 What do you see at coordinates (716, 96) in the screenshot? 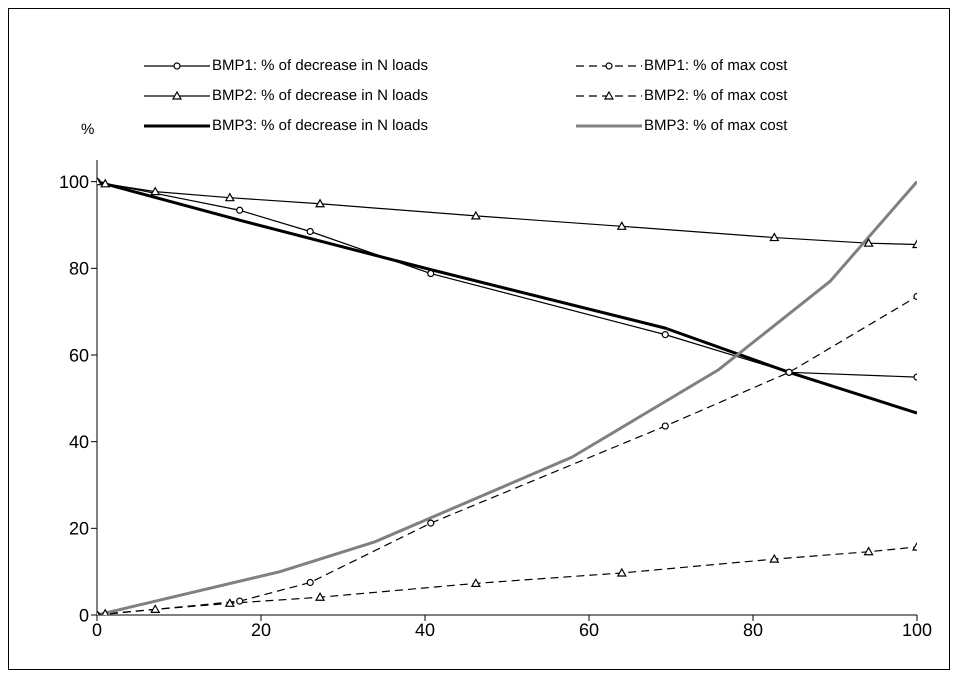
I see `legend-label: BMP2: % of max cost` at bounding box center [716, 96].